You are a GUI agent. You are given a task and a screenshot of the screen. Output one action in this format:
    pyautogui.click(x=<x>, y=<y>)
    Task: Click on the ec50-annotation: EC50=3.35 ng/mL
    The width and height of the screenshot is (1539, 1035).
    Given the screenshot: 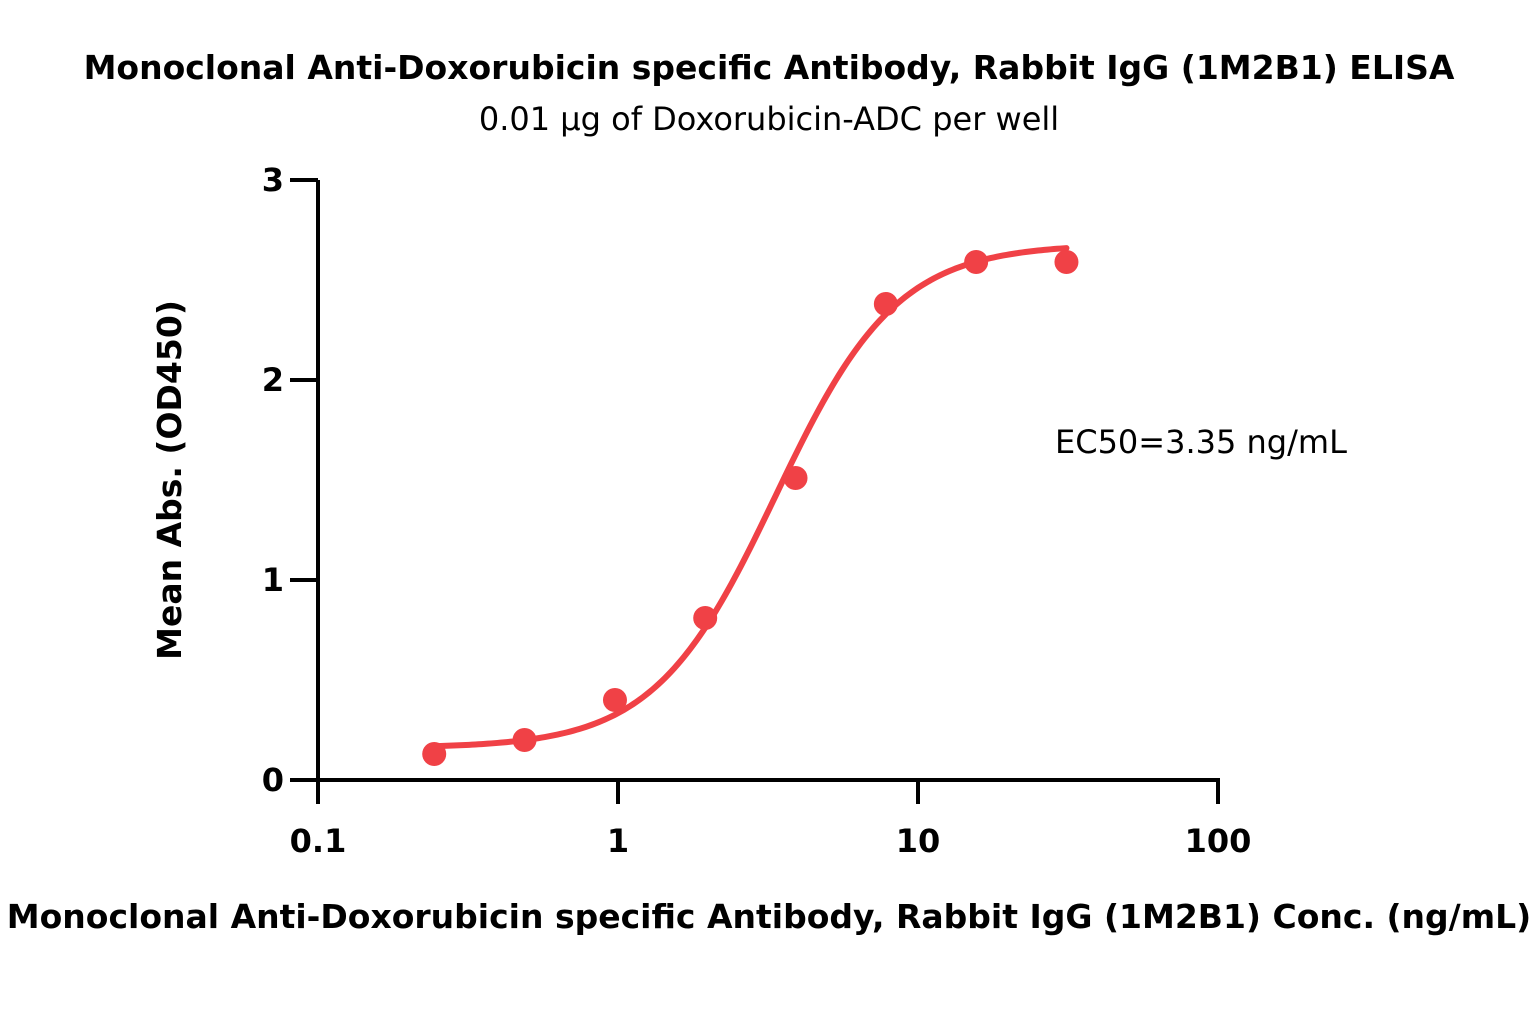 What is the action you would take?
    pyautogui.click(x=1201, y=442)
    